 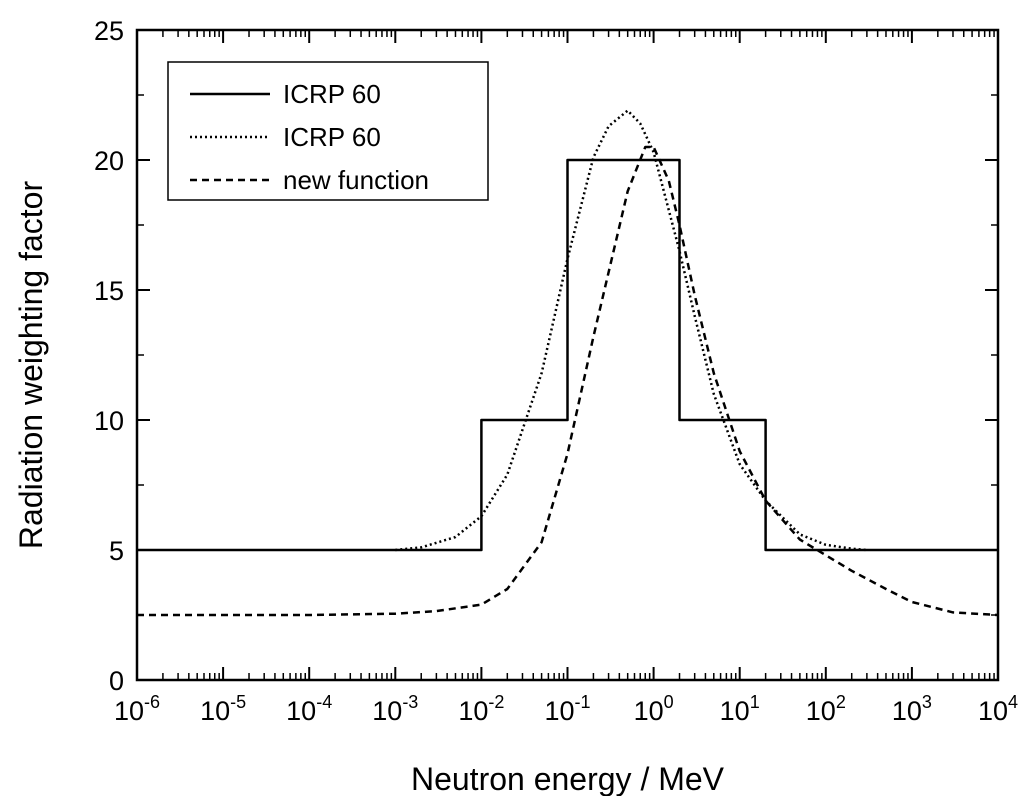 I want to click on x-axis-title: Neutron energy / MeV, so click(x=568, y=778).